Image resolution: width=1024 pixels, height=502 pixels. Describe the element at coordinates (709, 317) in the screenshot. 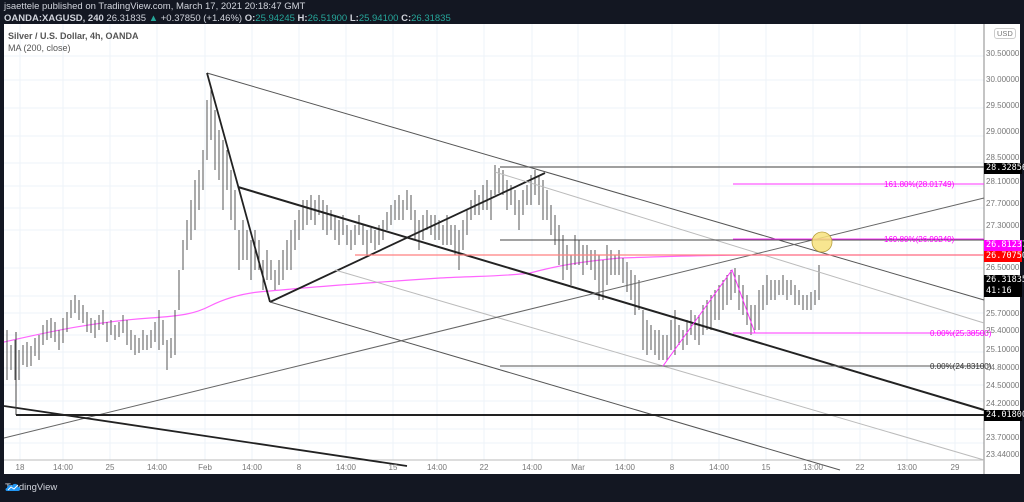

I see `swing-legs` at that location.